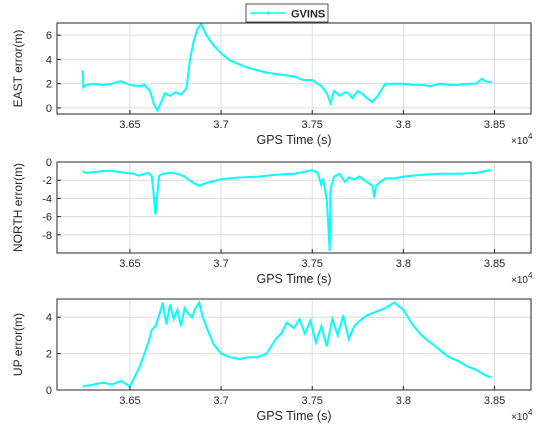 Image resolution: width=550 pixels, height=427 pixels. What do you see at coordinates (530, 136) in the screenshot?
I see `east-x-exponent-power: 4` at bounding box center [530, 136].